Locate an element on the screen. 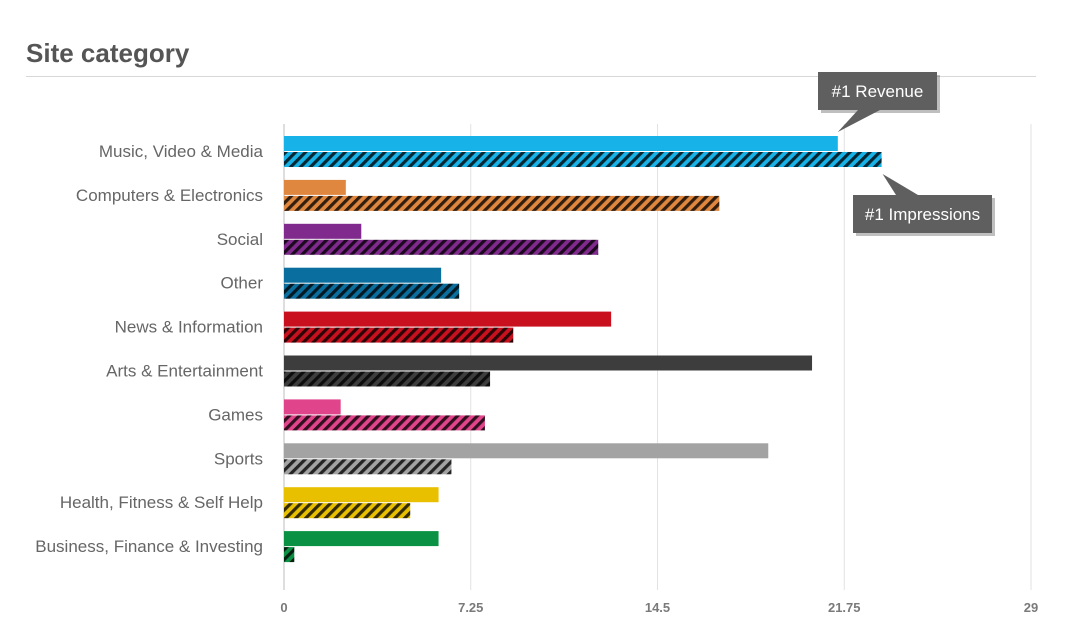 The width and height of the screenshot is (1069, 639). category-label: Computers & Electronics is located at coordinates (169, 195).